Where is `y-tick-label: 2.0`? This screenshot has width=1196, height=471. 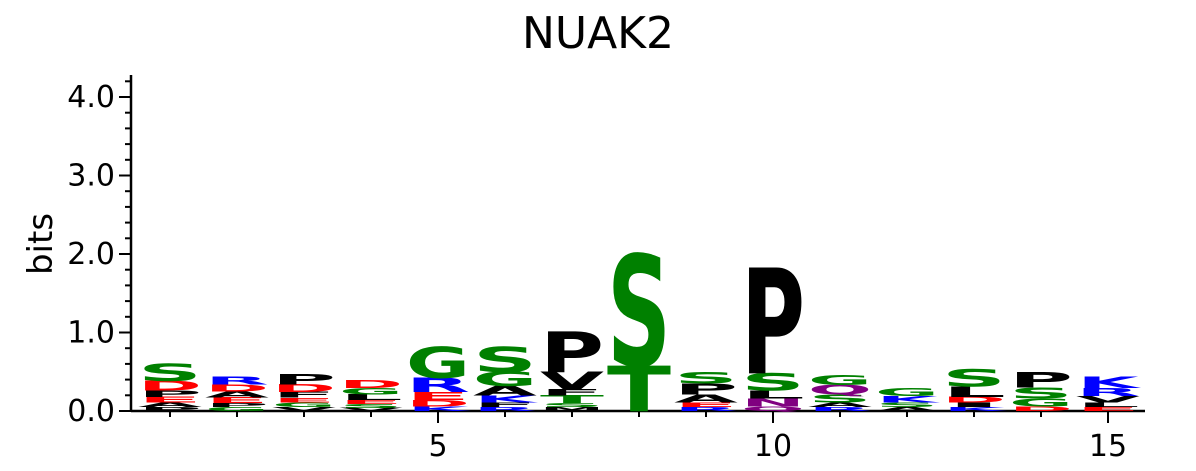 y-tick-label: 2.0 is located at coordinates (91, 254).